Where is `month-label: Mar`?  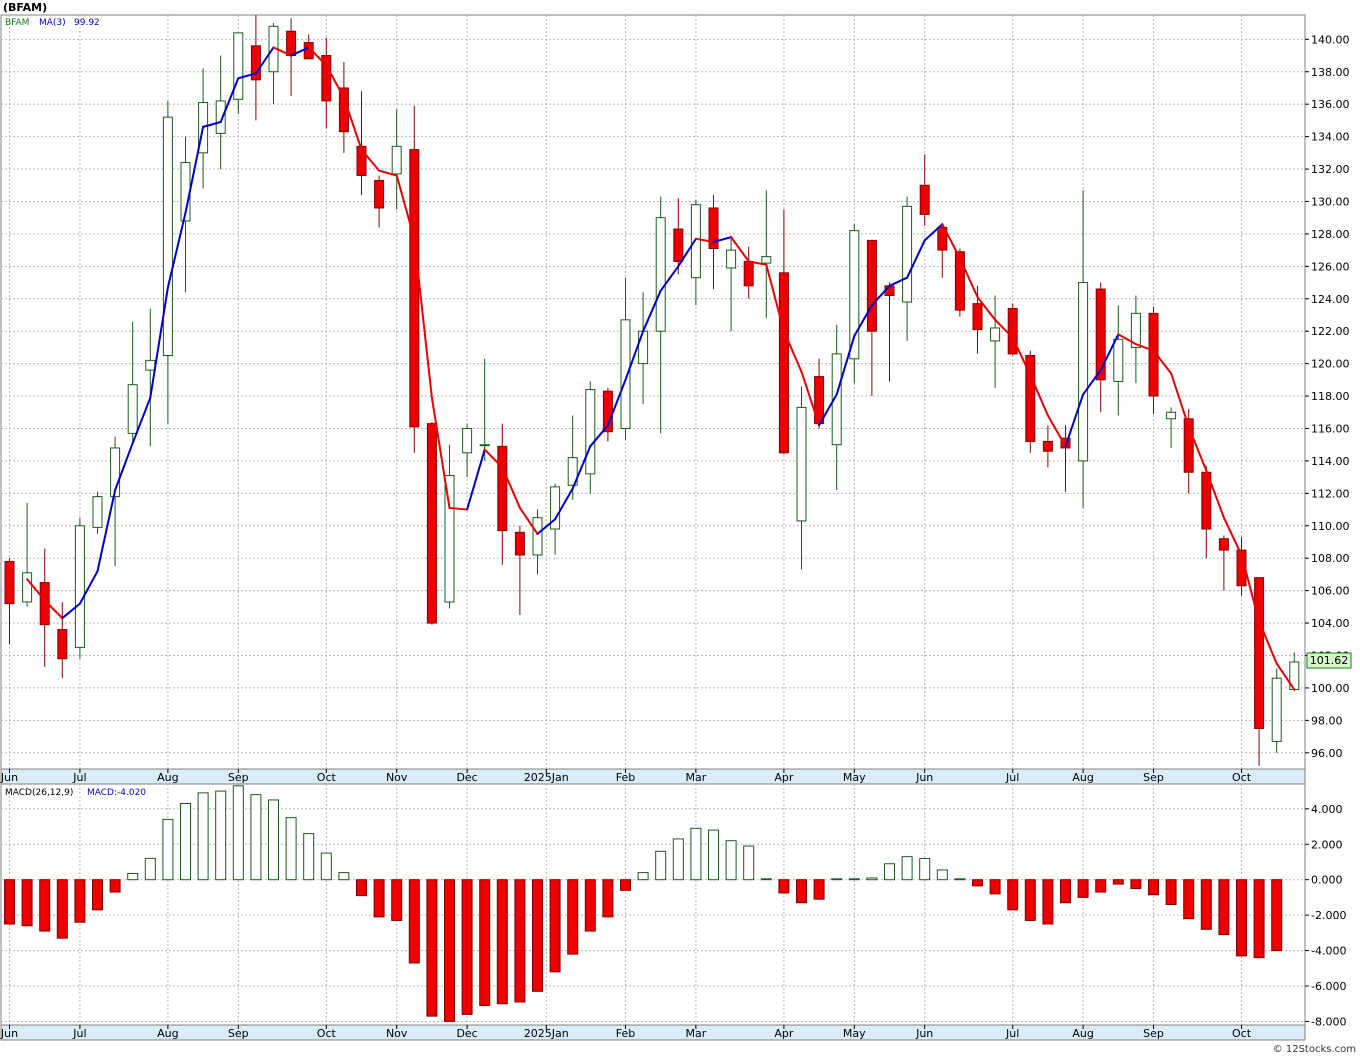
month-label: Mar is located at coordinates (696, 1033).